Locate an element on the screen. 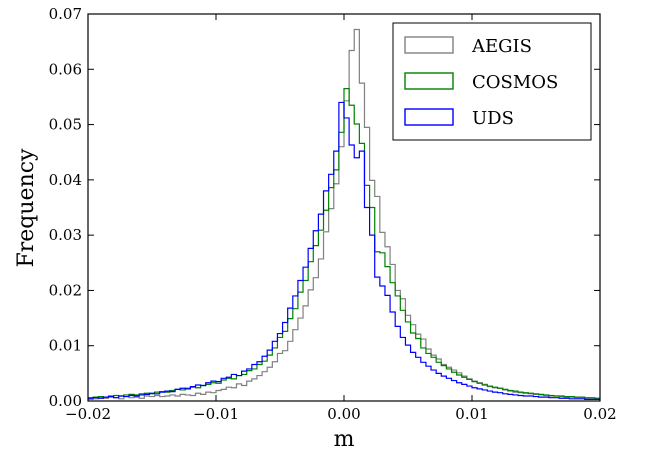 This screenshot has width=645, height=450. y-tick-label: 0.06 is located at coordinates (65, 69).